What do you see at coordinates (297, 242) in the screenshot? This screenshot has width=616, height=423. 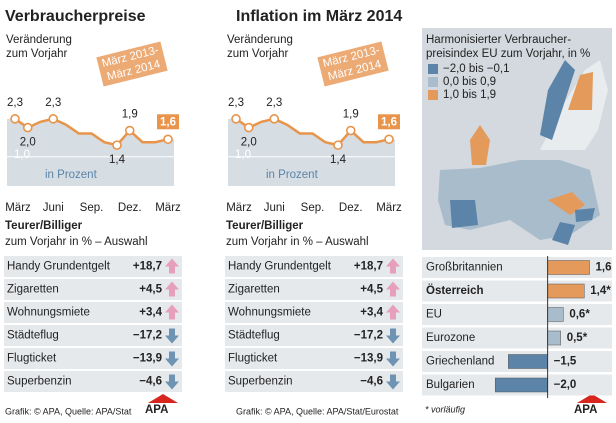 I see `table-subtitle: zum Vorjahr in % – Auswahl` at bounding box center [297, 242].